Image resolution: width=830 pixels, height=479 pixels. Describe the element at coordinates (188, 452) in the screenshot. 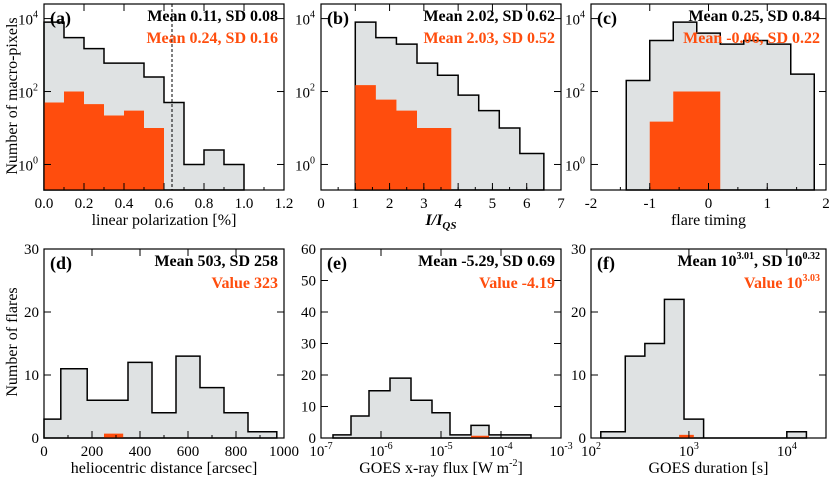

I see `x-tick-label: 600` at that location.